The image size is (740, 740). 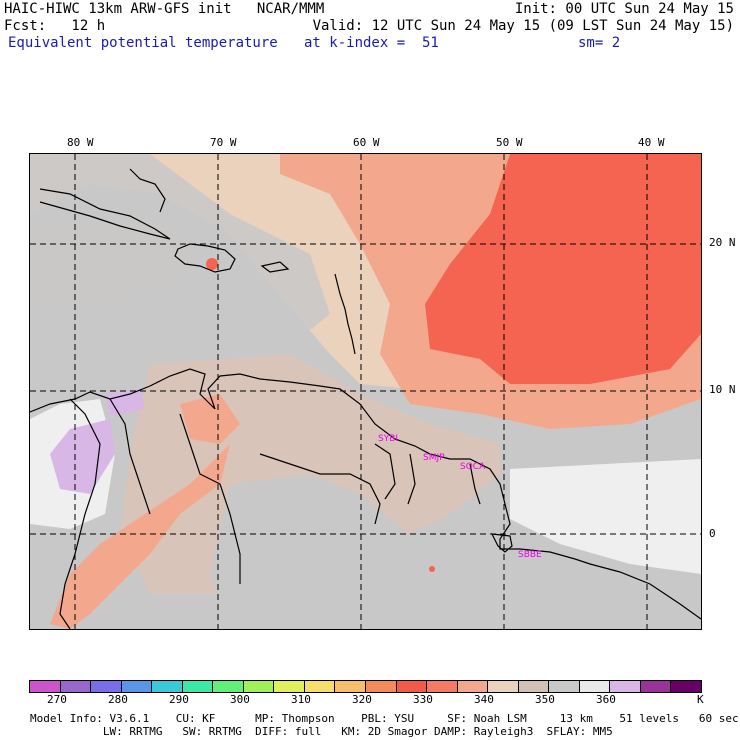 What do you see at coordinates (530, 555) in the screenshot?
I see `station-label: SBBE` at bounding box center [530, 555].